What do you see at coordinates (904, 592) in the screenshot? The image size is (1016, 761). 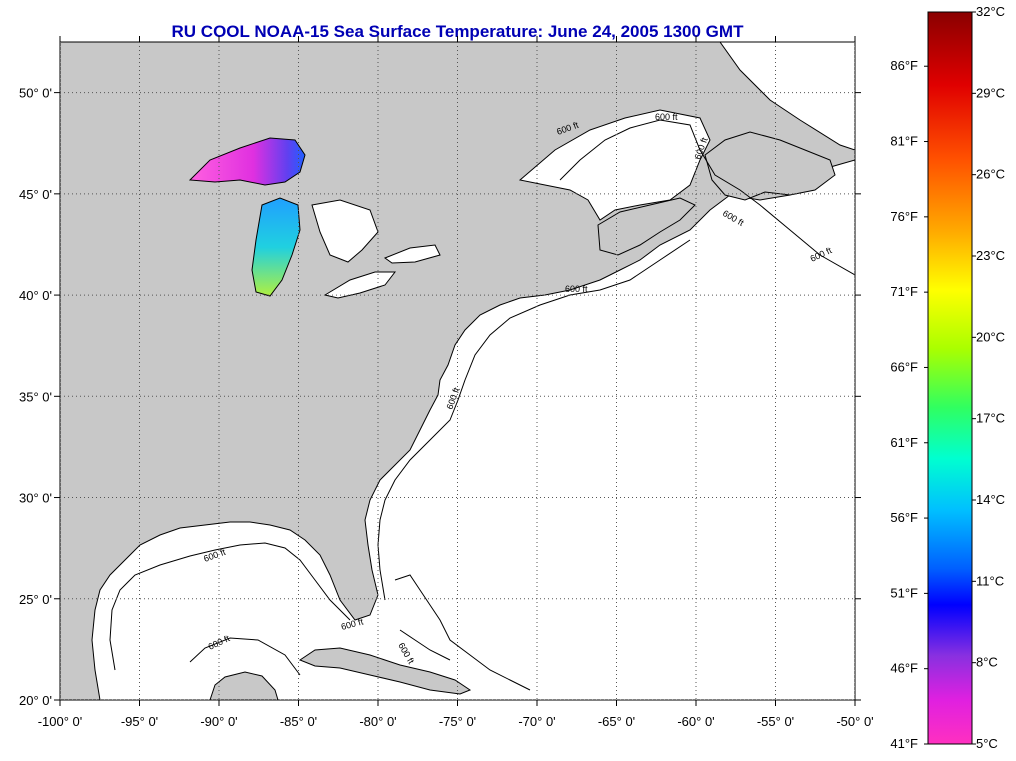 I see `colorbar-fahrenheit-label: 51°F` at bounding box center [904, 592].